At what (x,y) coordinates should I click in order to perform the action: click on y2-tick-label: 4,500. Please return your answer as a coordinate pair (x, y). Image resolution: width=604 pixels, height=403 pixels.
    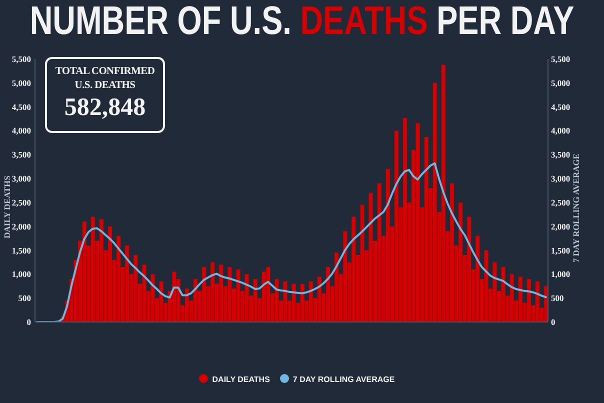
    Looking at the image, I should click on (560, 107).